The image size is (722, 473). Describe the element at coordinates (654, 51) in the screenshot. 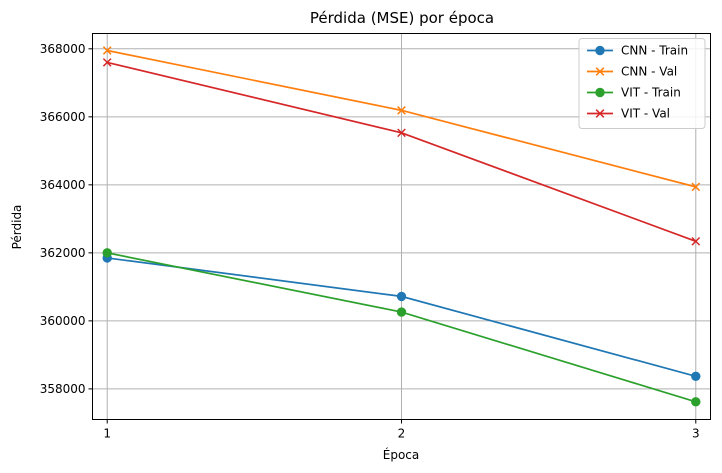

I see `legend-label: CNN - Train` at that location.